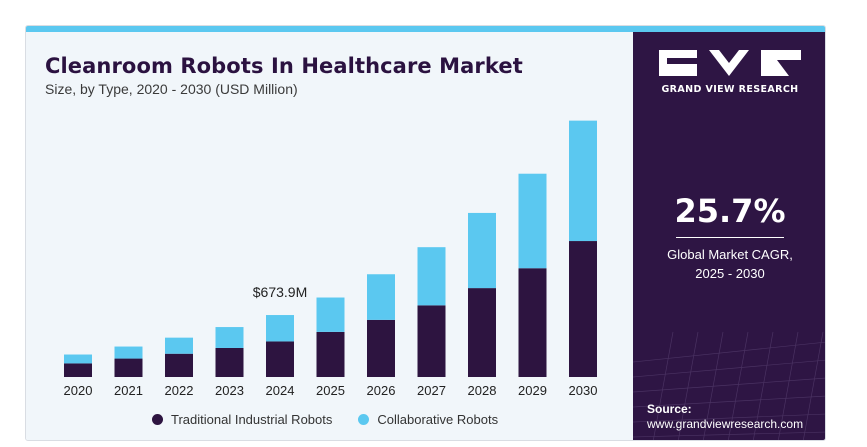 The width and height of the screenshot is (867, 447). I want to click on x-tick-label: 2030, so click(583, 390).